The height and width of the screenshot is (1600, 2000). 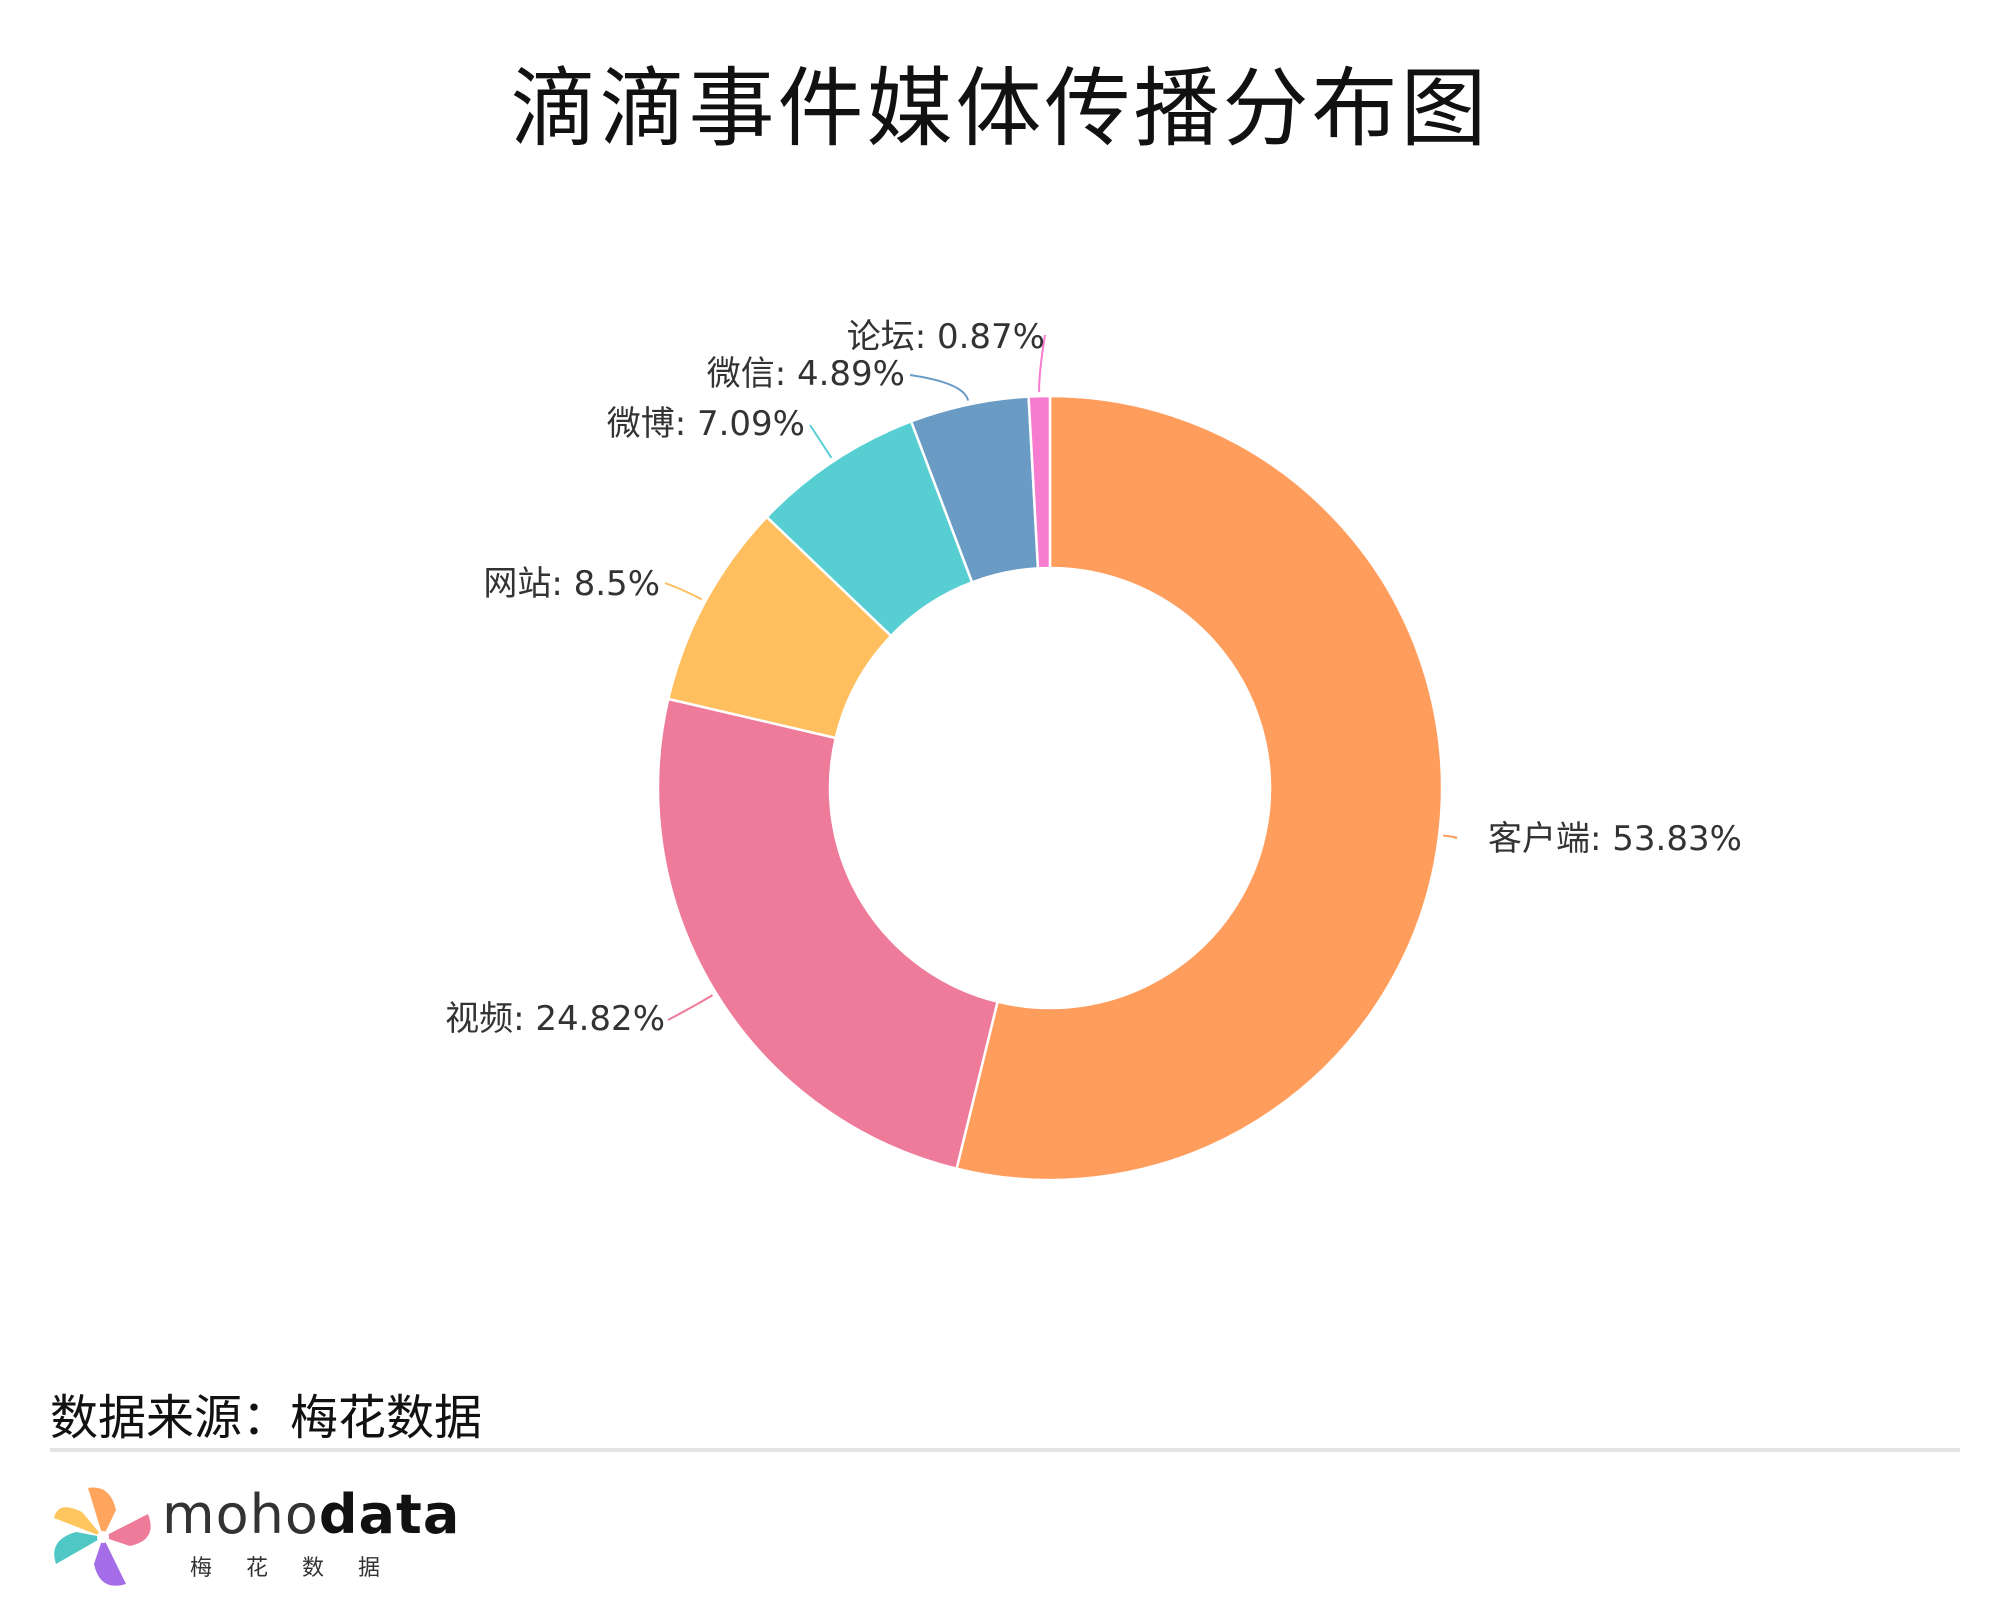 What do you see at coordinates (1005, 1450) in the screenshot?
I see `divider` at bounding box center [1005, 1450].